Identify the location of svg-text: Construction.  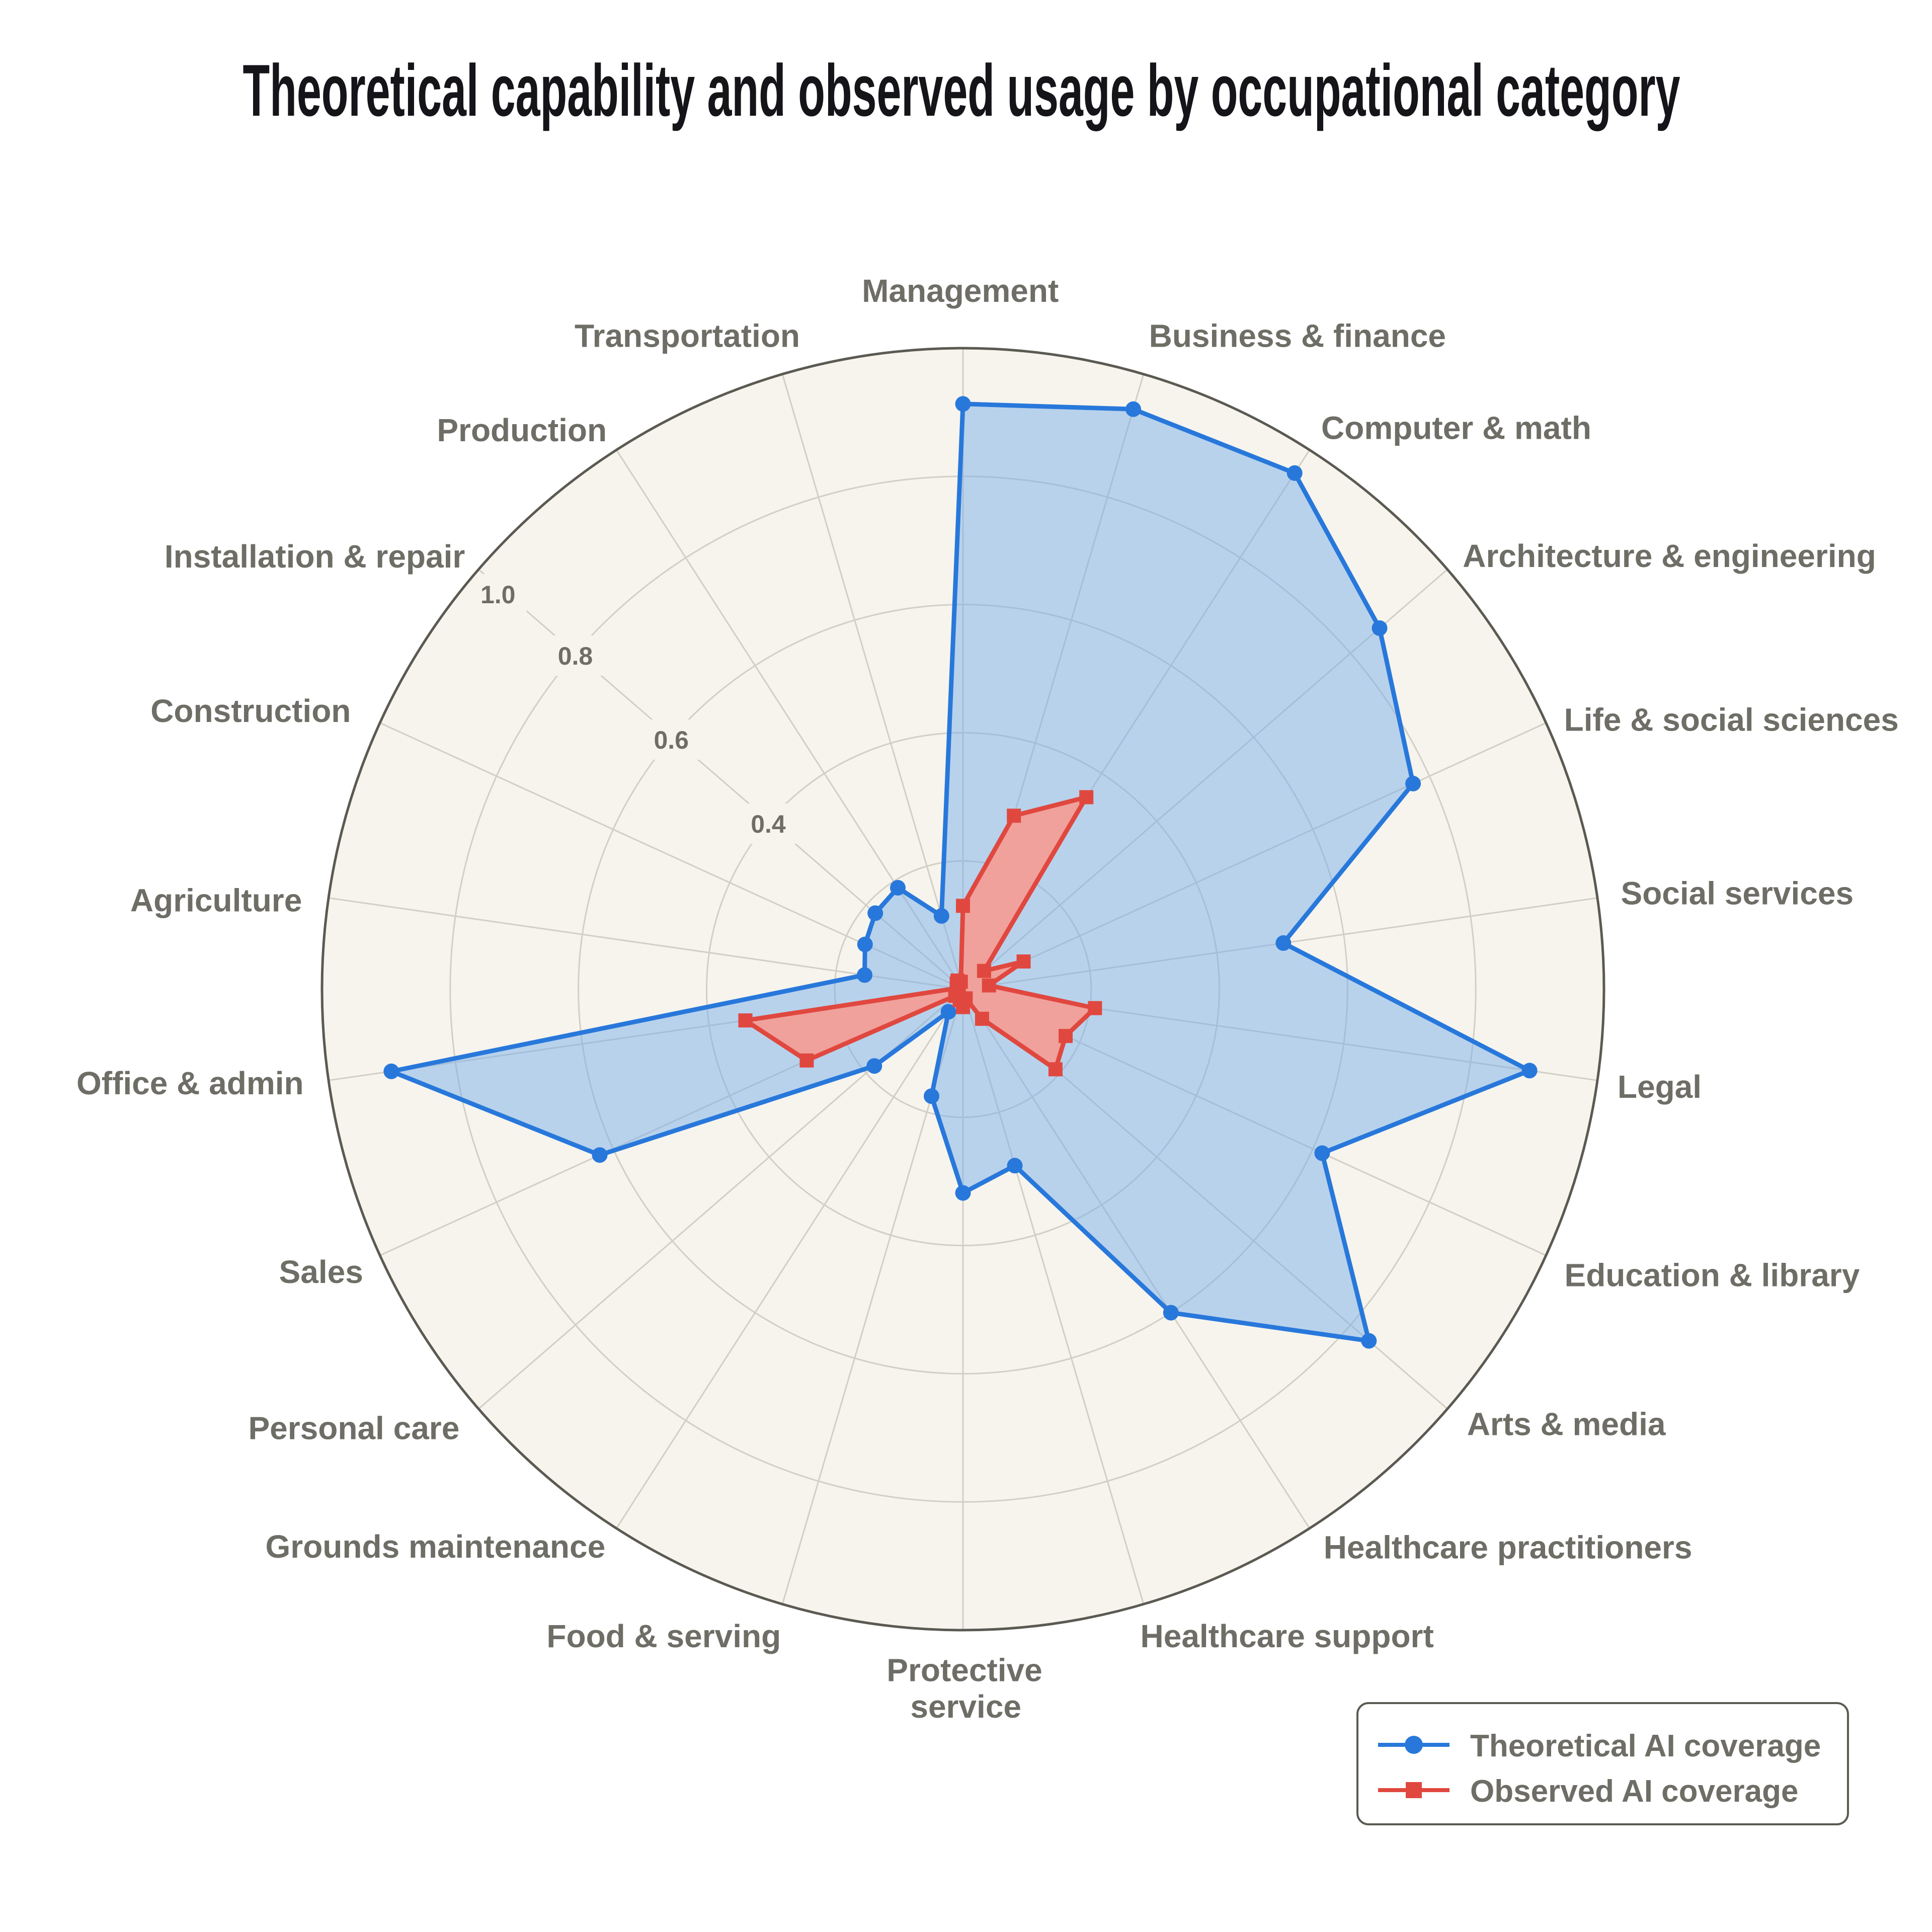
(251, 711).